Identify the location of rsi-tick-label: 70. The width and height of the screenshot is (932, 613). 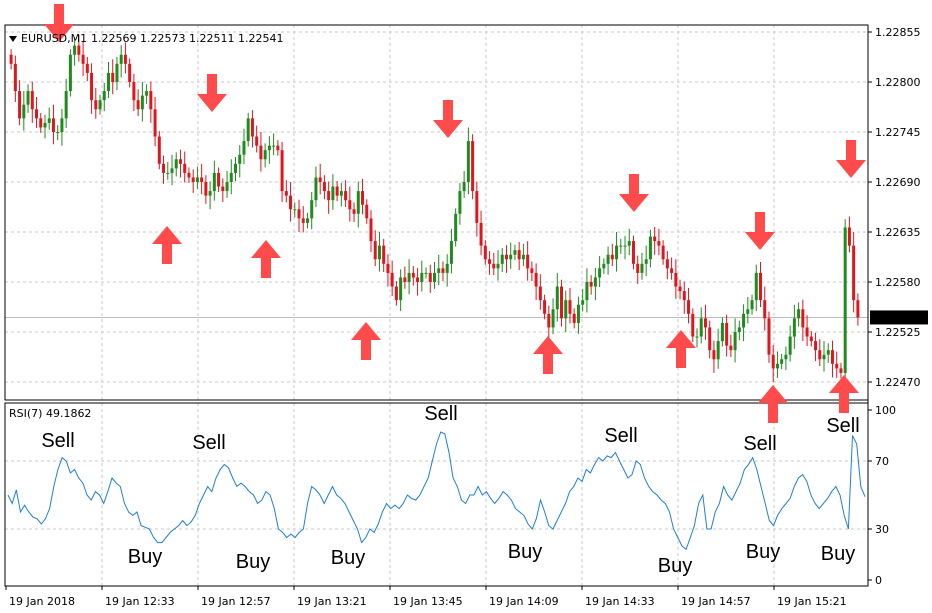
(882, 461).